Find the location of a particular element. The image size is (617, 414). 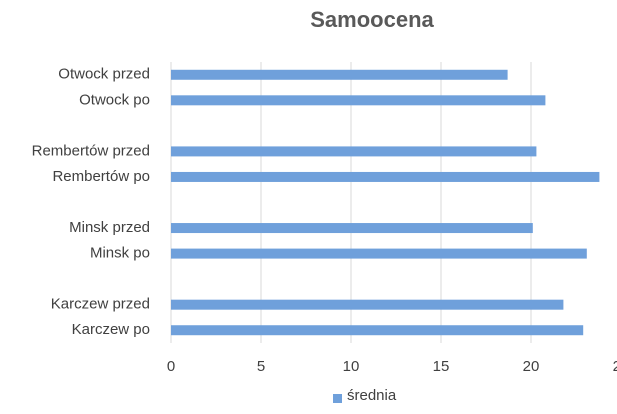

y-tick-label: Minsk przed is located at coordinates (109, 227).